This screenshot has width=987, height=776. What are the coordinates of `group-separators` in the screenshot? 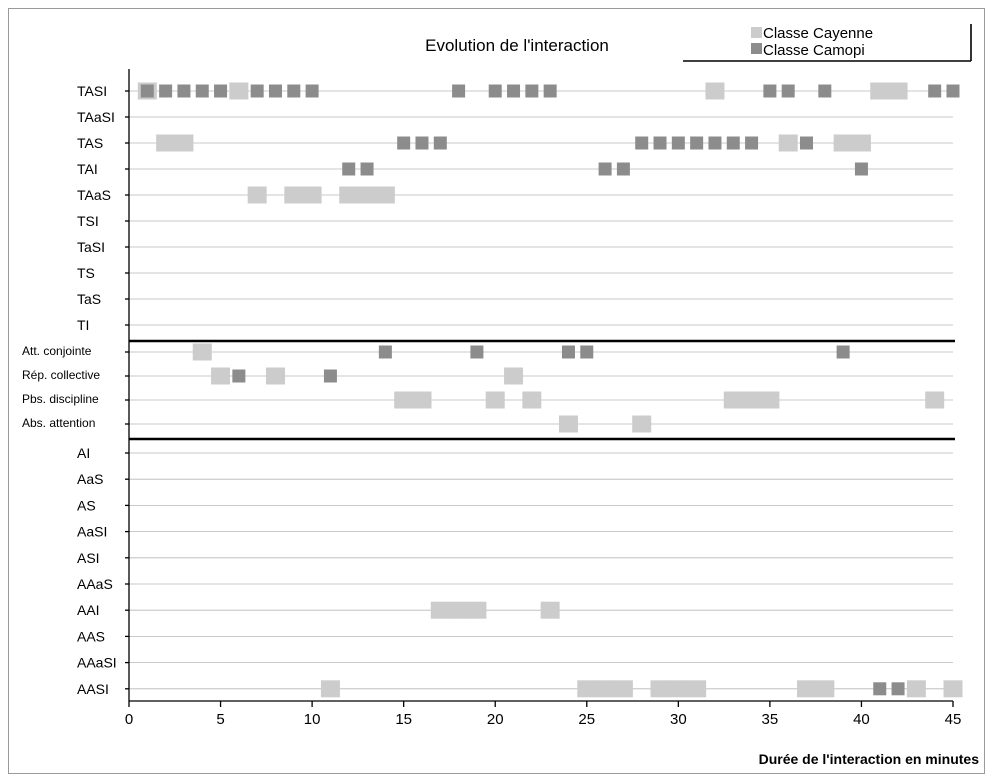 It's located at (542, 390).